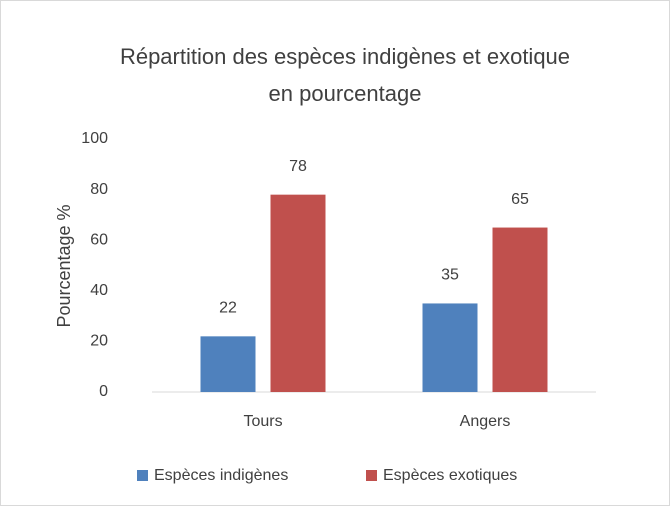 The image size is (671, 507). What do you see at coordinates (221, 475) in the screenshot?
I see `legend-label: Espèces indigènes` at bounding box center [221, 475].